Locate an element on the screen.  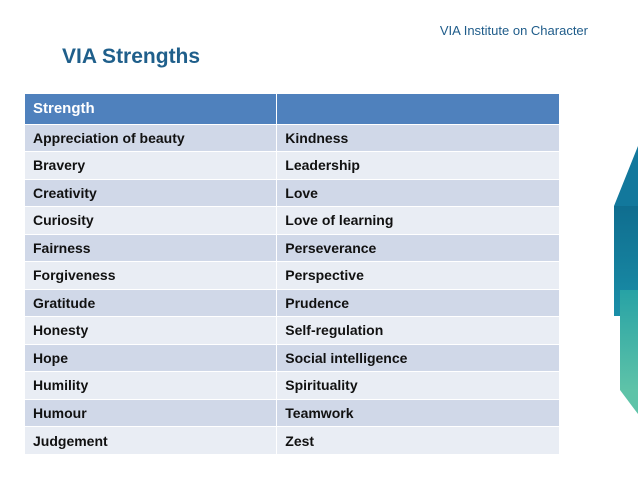
column-header-strength: Strength is located at coordinates (151, 109).